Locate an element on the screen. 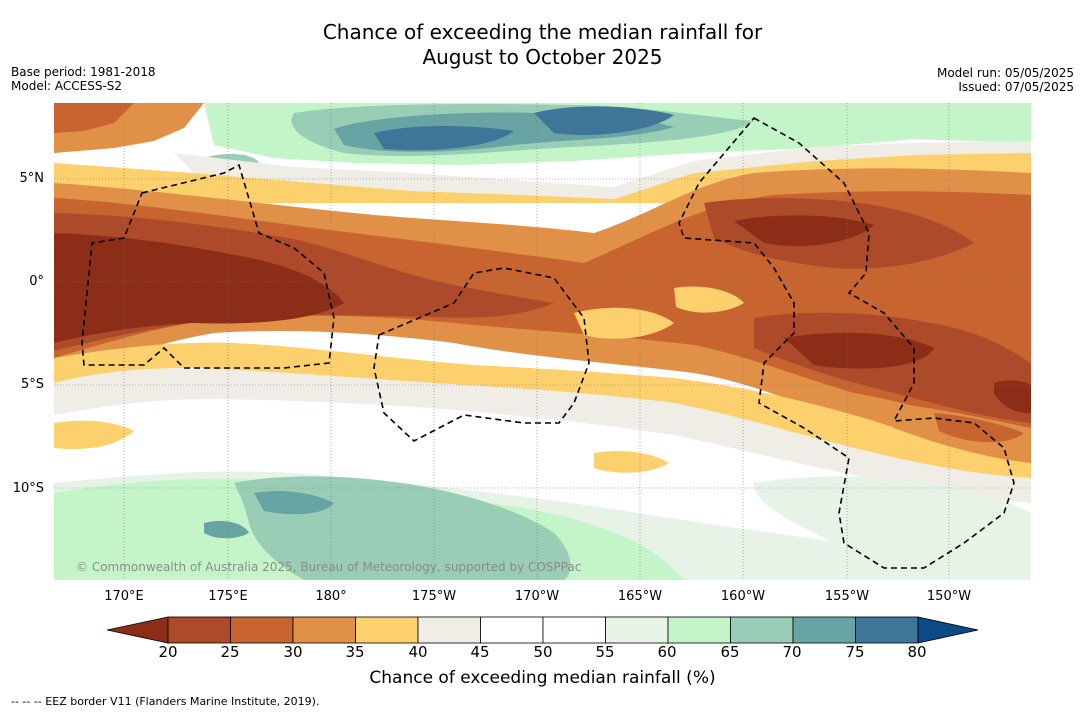 The height and width of the screenshot is (713, 1085). colorbar-extend-low is located at coordinates (137, 630).